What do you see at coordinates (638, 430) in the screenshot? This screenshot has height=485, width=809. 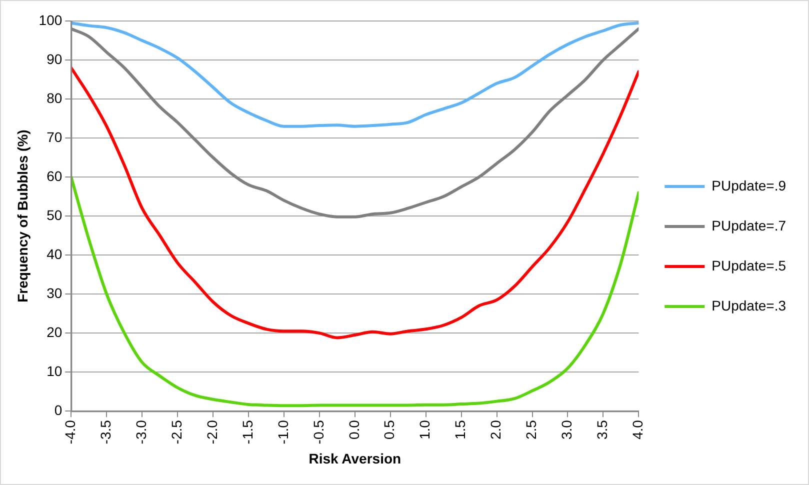 I see `x-tick-label: 4.0` at bounding box center [638, 430].